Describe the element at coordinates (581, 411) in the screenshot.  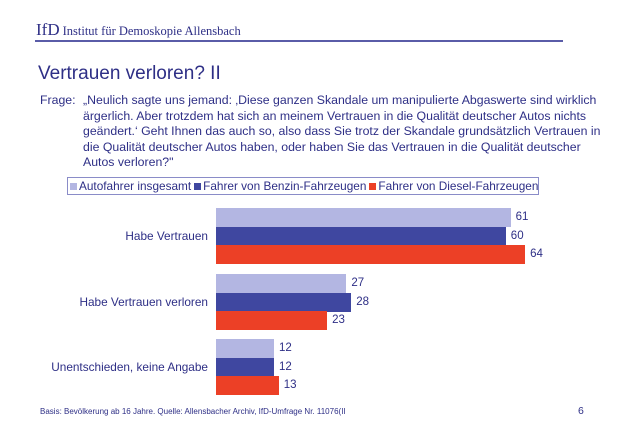
I see `page-number: 6` at that location.